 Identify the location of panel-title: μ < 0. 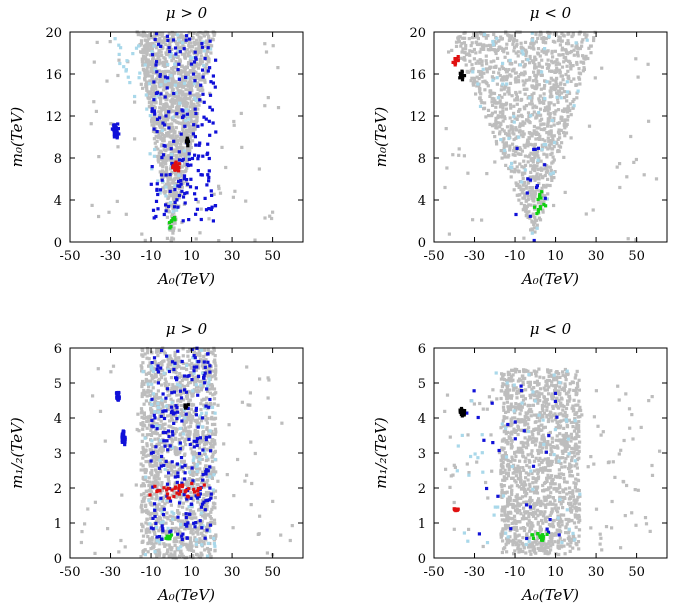
(551, 13).